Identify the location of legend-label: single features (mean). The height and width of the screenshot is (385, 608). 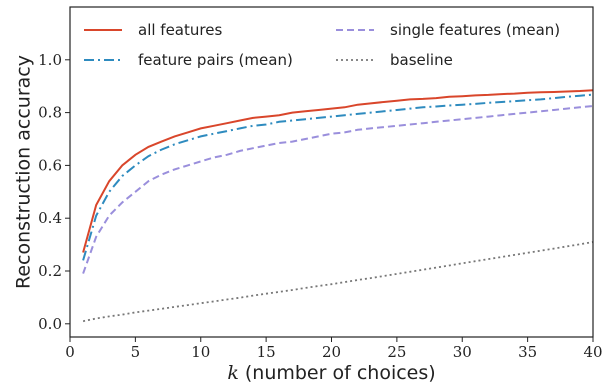
(475, 30).